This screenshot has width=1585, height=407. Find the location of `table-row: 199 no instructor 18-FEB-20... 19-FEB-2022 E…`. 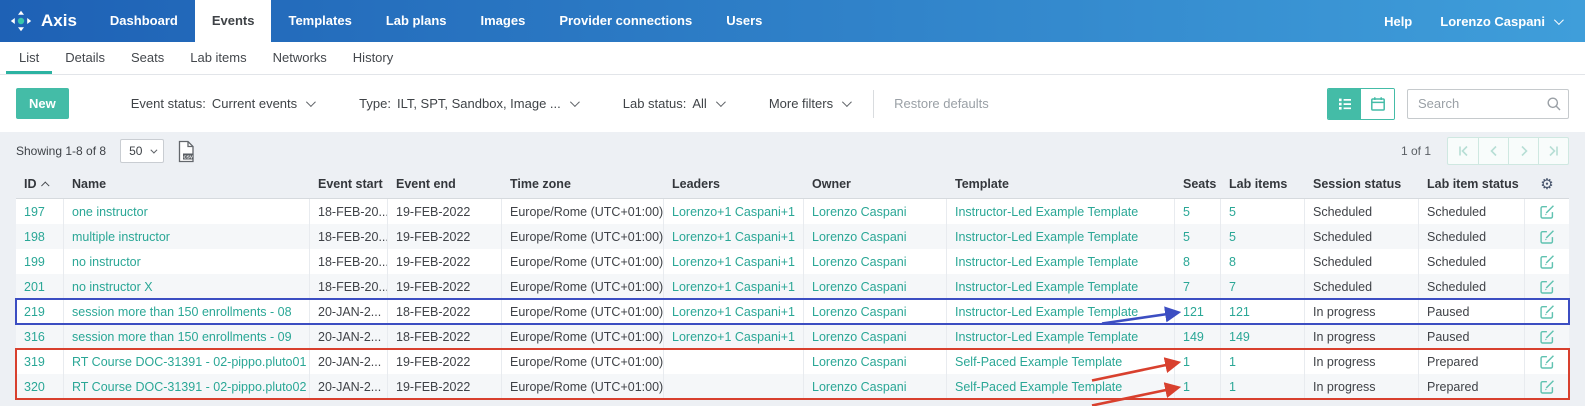

table-row: 199 no instructor 18-FEB-20... 19-FEB-2022 E… is located at coordinates (792, 261).